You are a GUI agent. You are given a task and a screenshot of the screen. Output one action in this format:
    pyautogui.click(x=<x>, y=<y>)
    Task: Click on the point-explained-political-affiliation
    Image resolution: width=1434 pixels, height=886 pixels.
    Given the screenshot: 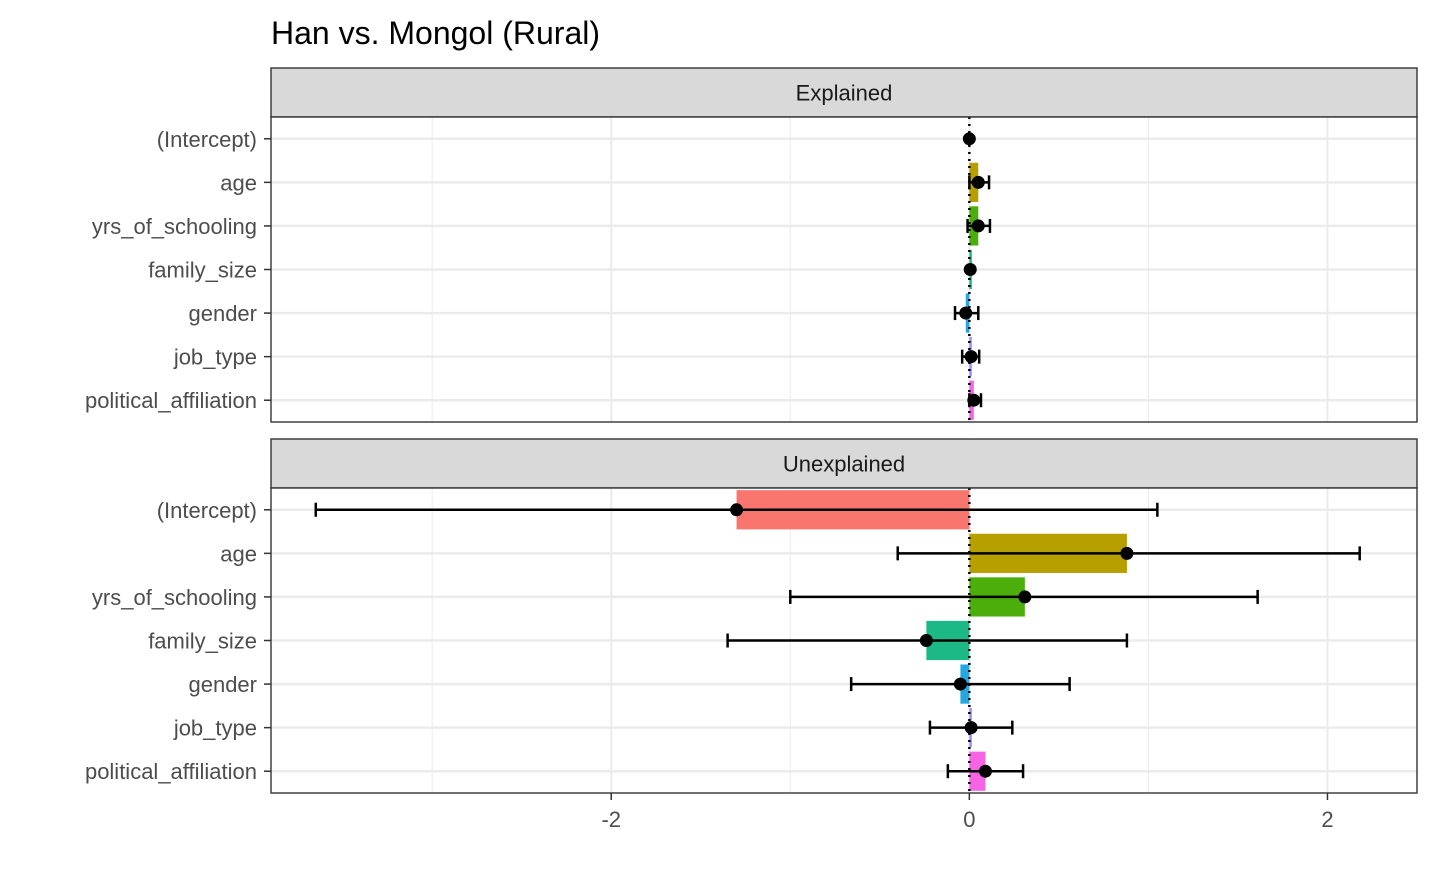 What is the action you would take?
    pyautogui.click(x=974, y=400)
    